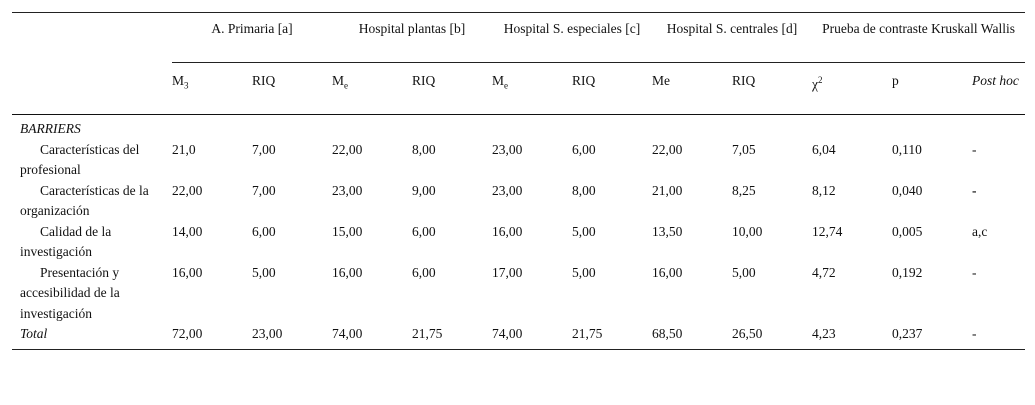  Describe the element at coordinates (747, 231) in the screenshot. I see `cell: 10,00` at that location.